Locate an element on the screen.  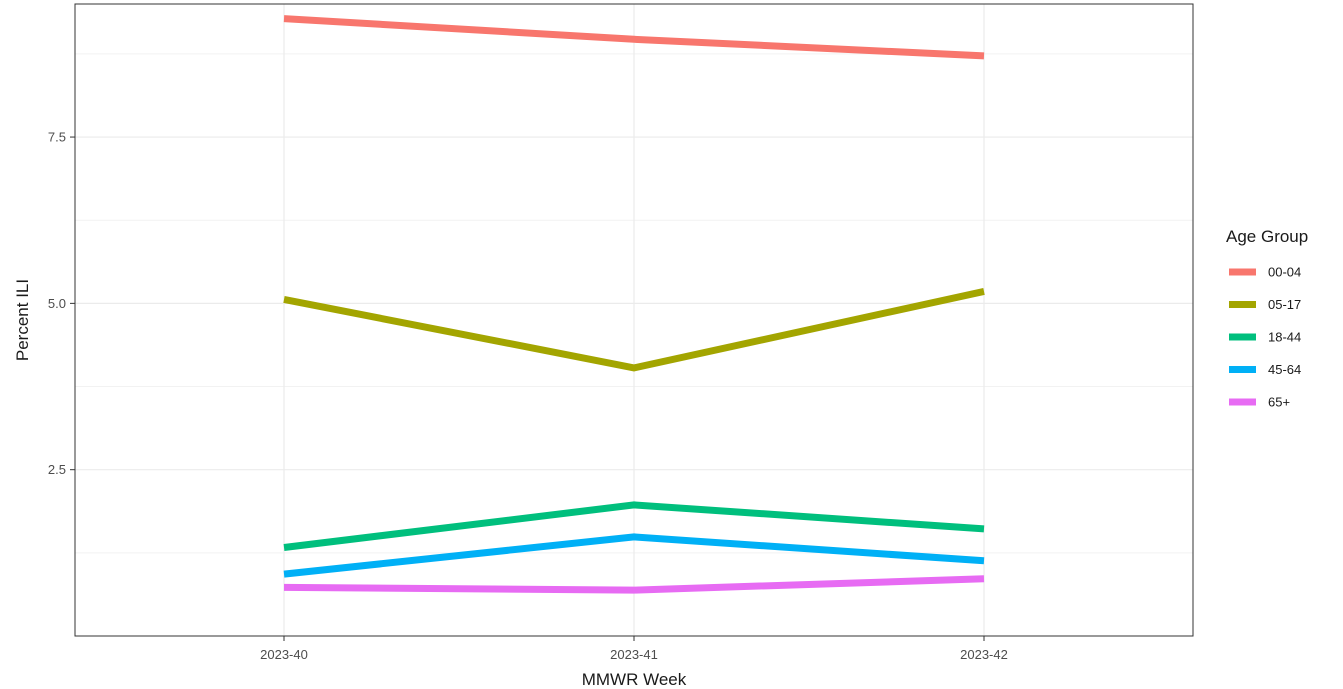
legend-title: Age Group is located at coordinates (1267, 236).